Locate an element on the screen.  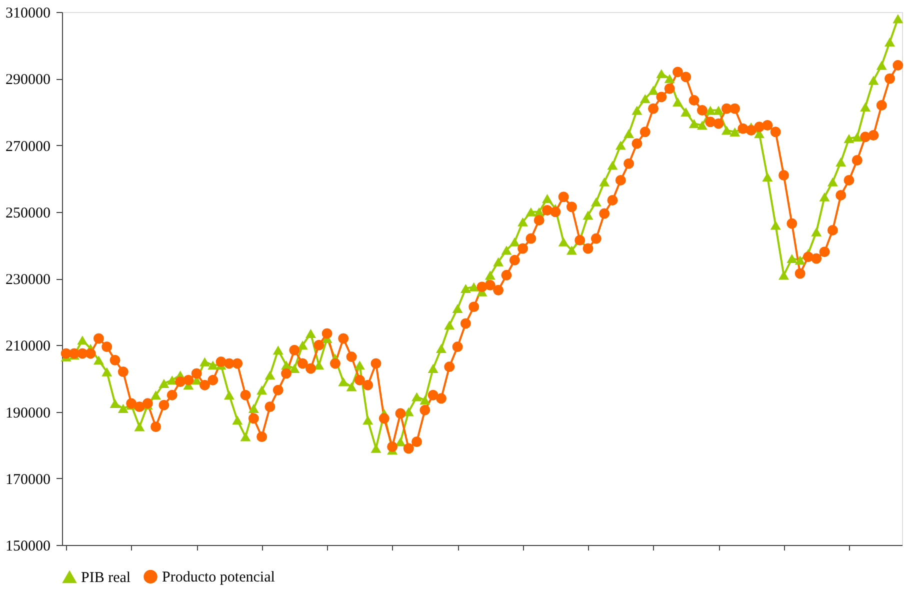
y-tick-label: 170000 is located at coordinates (28, 480).